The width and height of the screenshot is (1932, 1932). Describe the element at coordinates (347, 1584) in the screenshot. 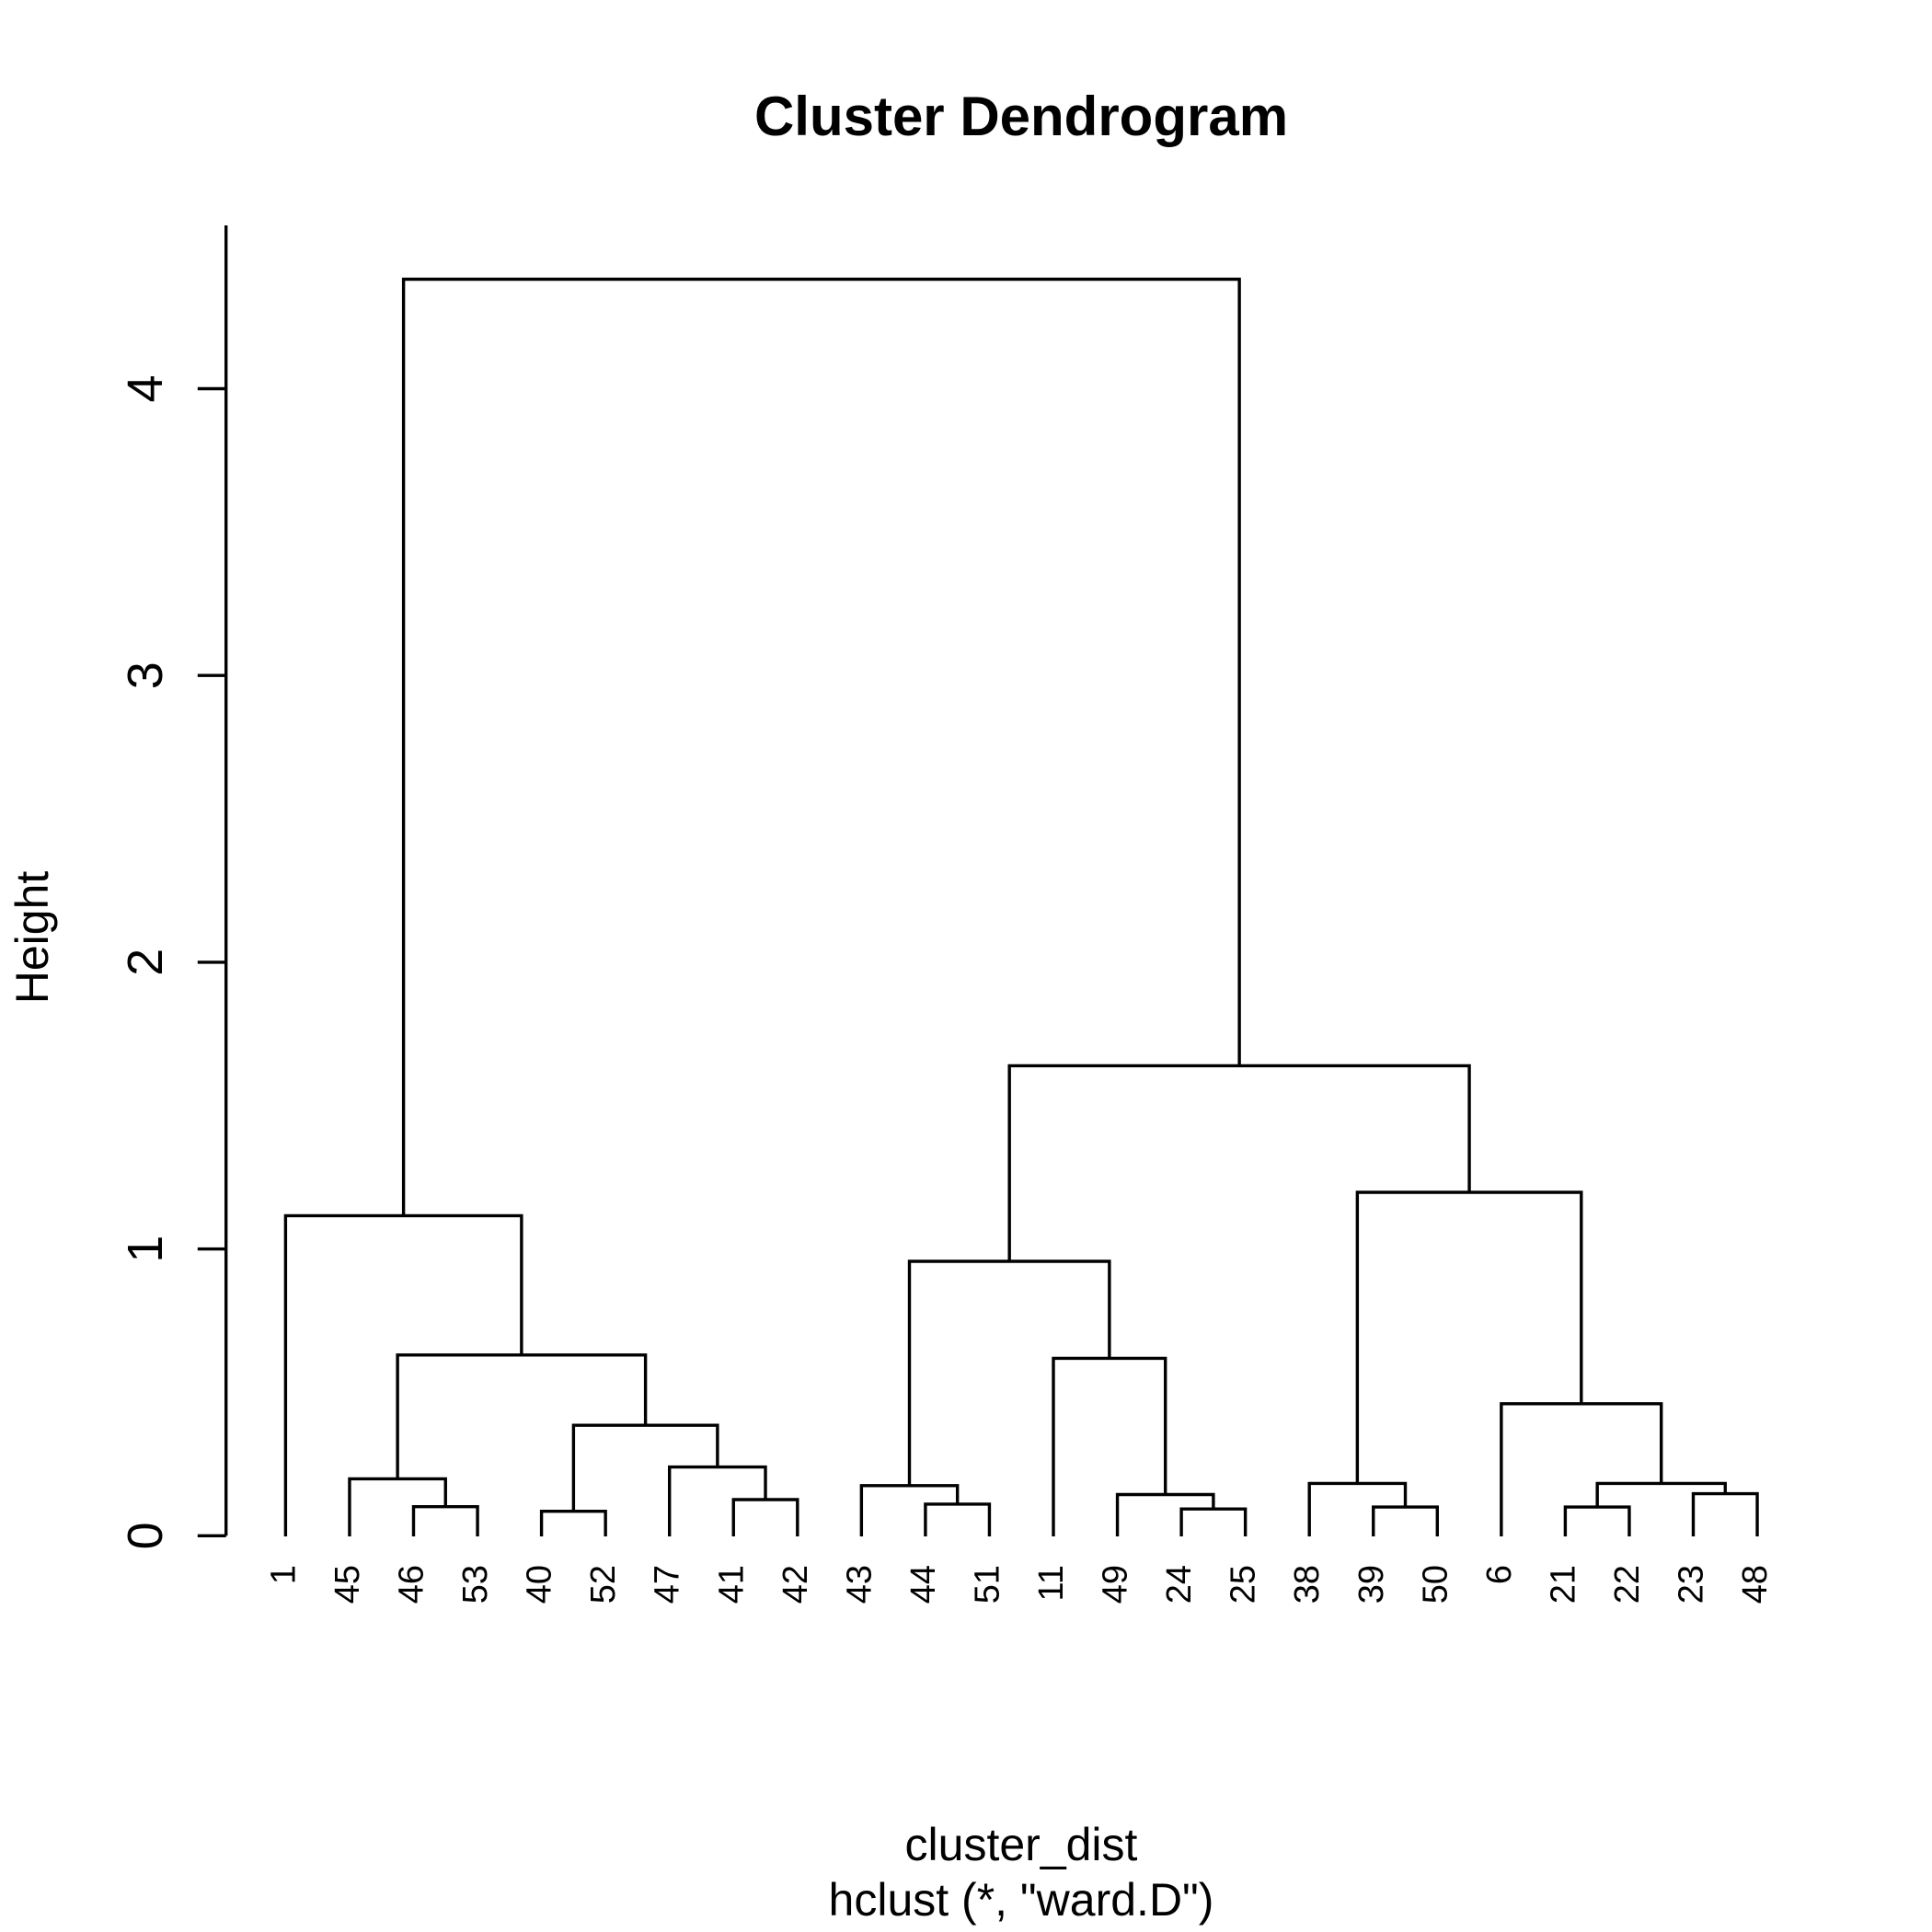

I see `svg-text: 45` at that location.